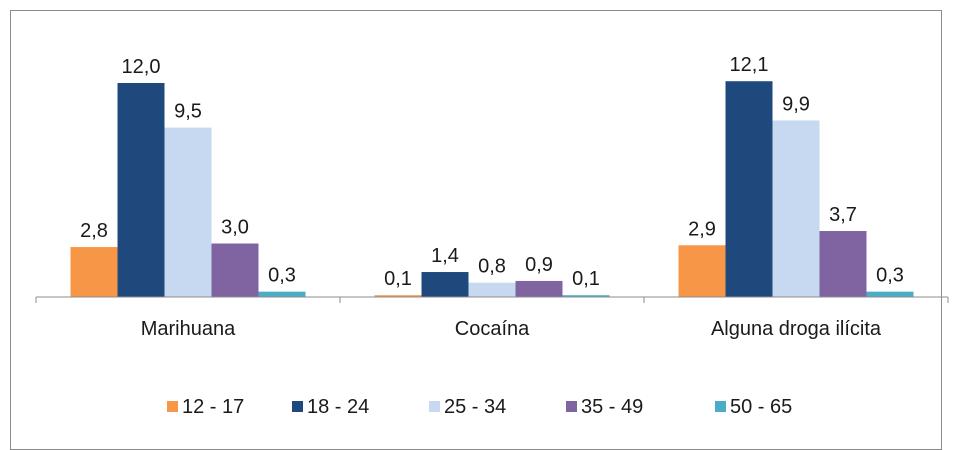 The image size is (954, 450). What do you see at coordinates (188, 112) in the screenshot?
I see `data-label: 9,5` at bounding box center [188, 112].